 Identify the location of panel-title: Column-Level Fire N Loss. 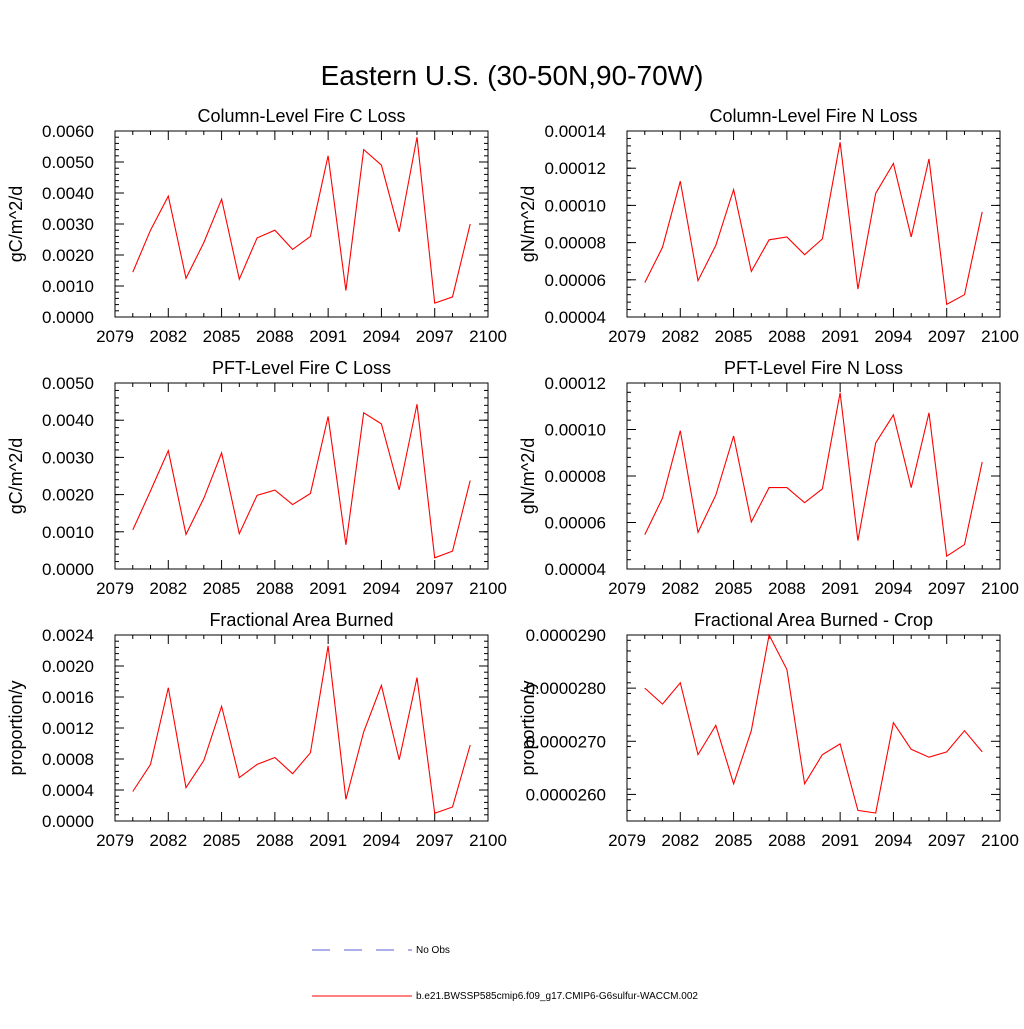
(813, 116).